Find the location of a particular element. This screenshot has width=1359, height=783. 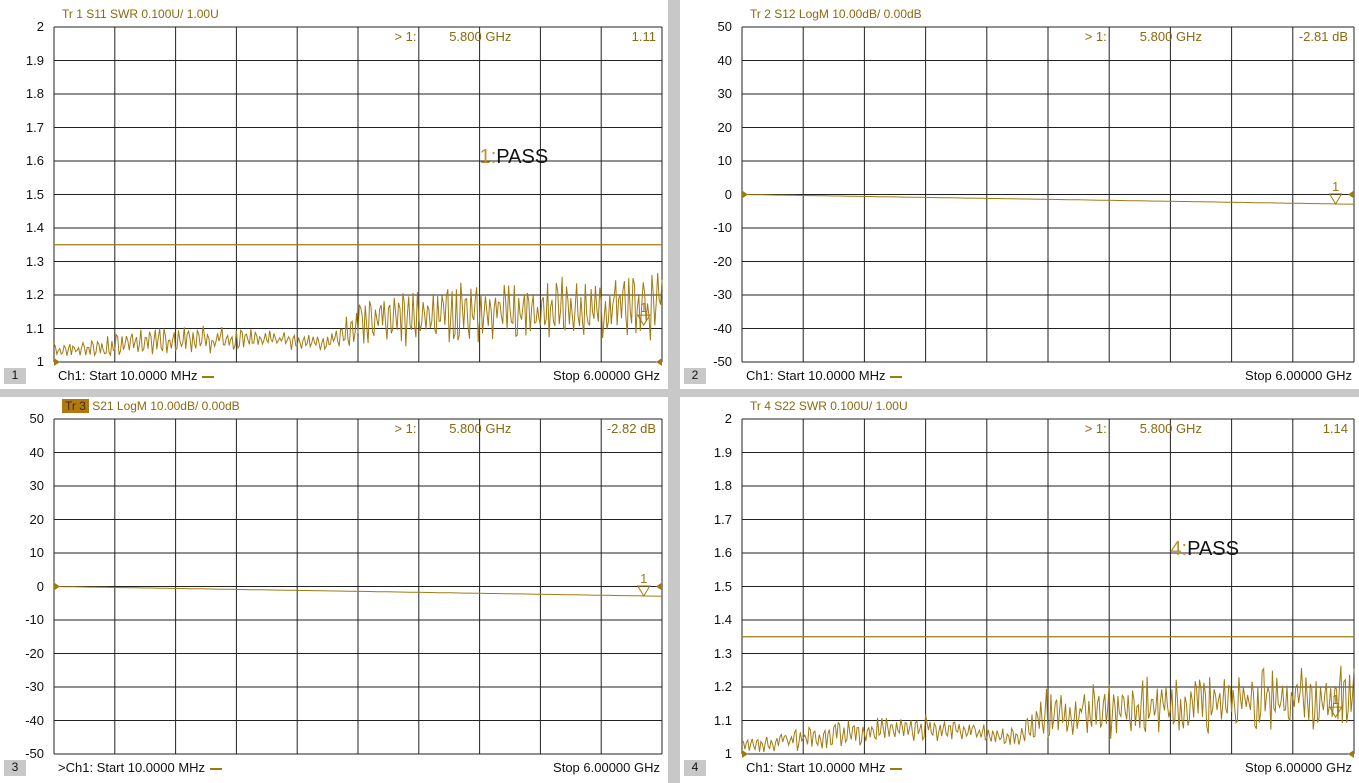

reference-arrow-left is located at coordinates (57, 362).